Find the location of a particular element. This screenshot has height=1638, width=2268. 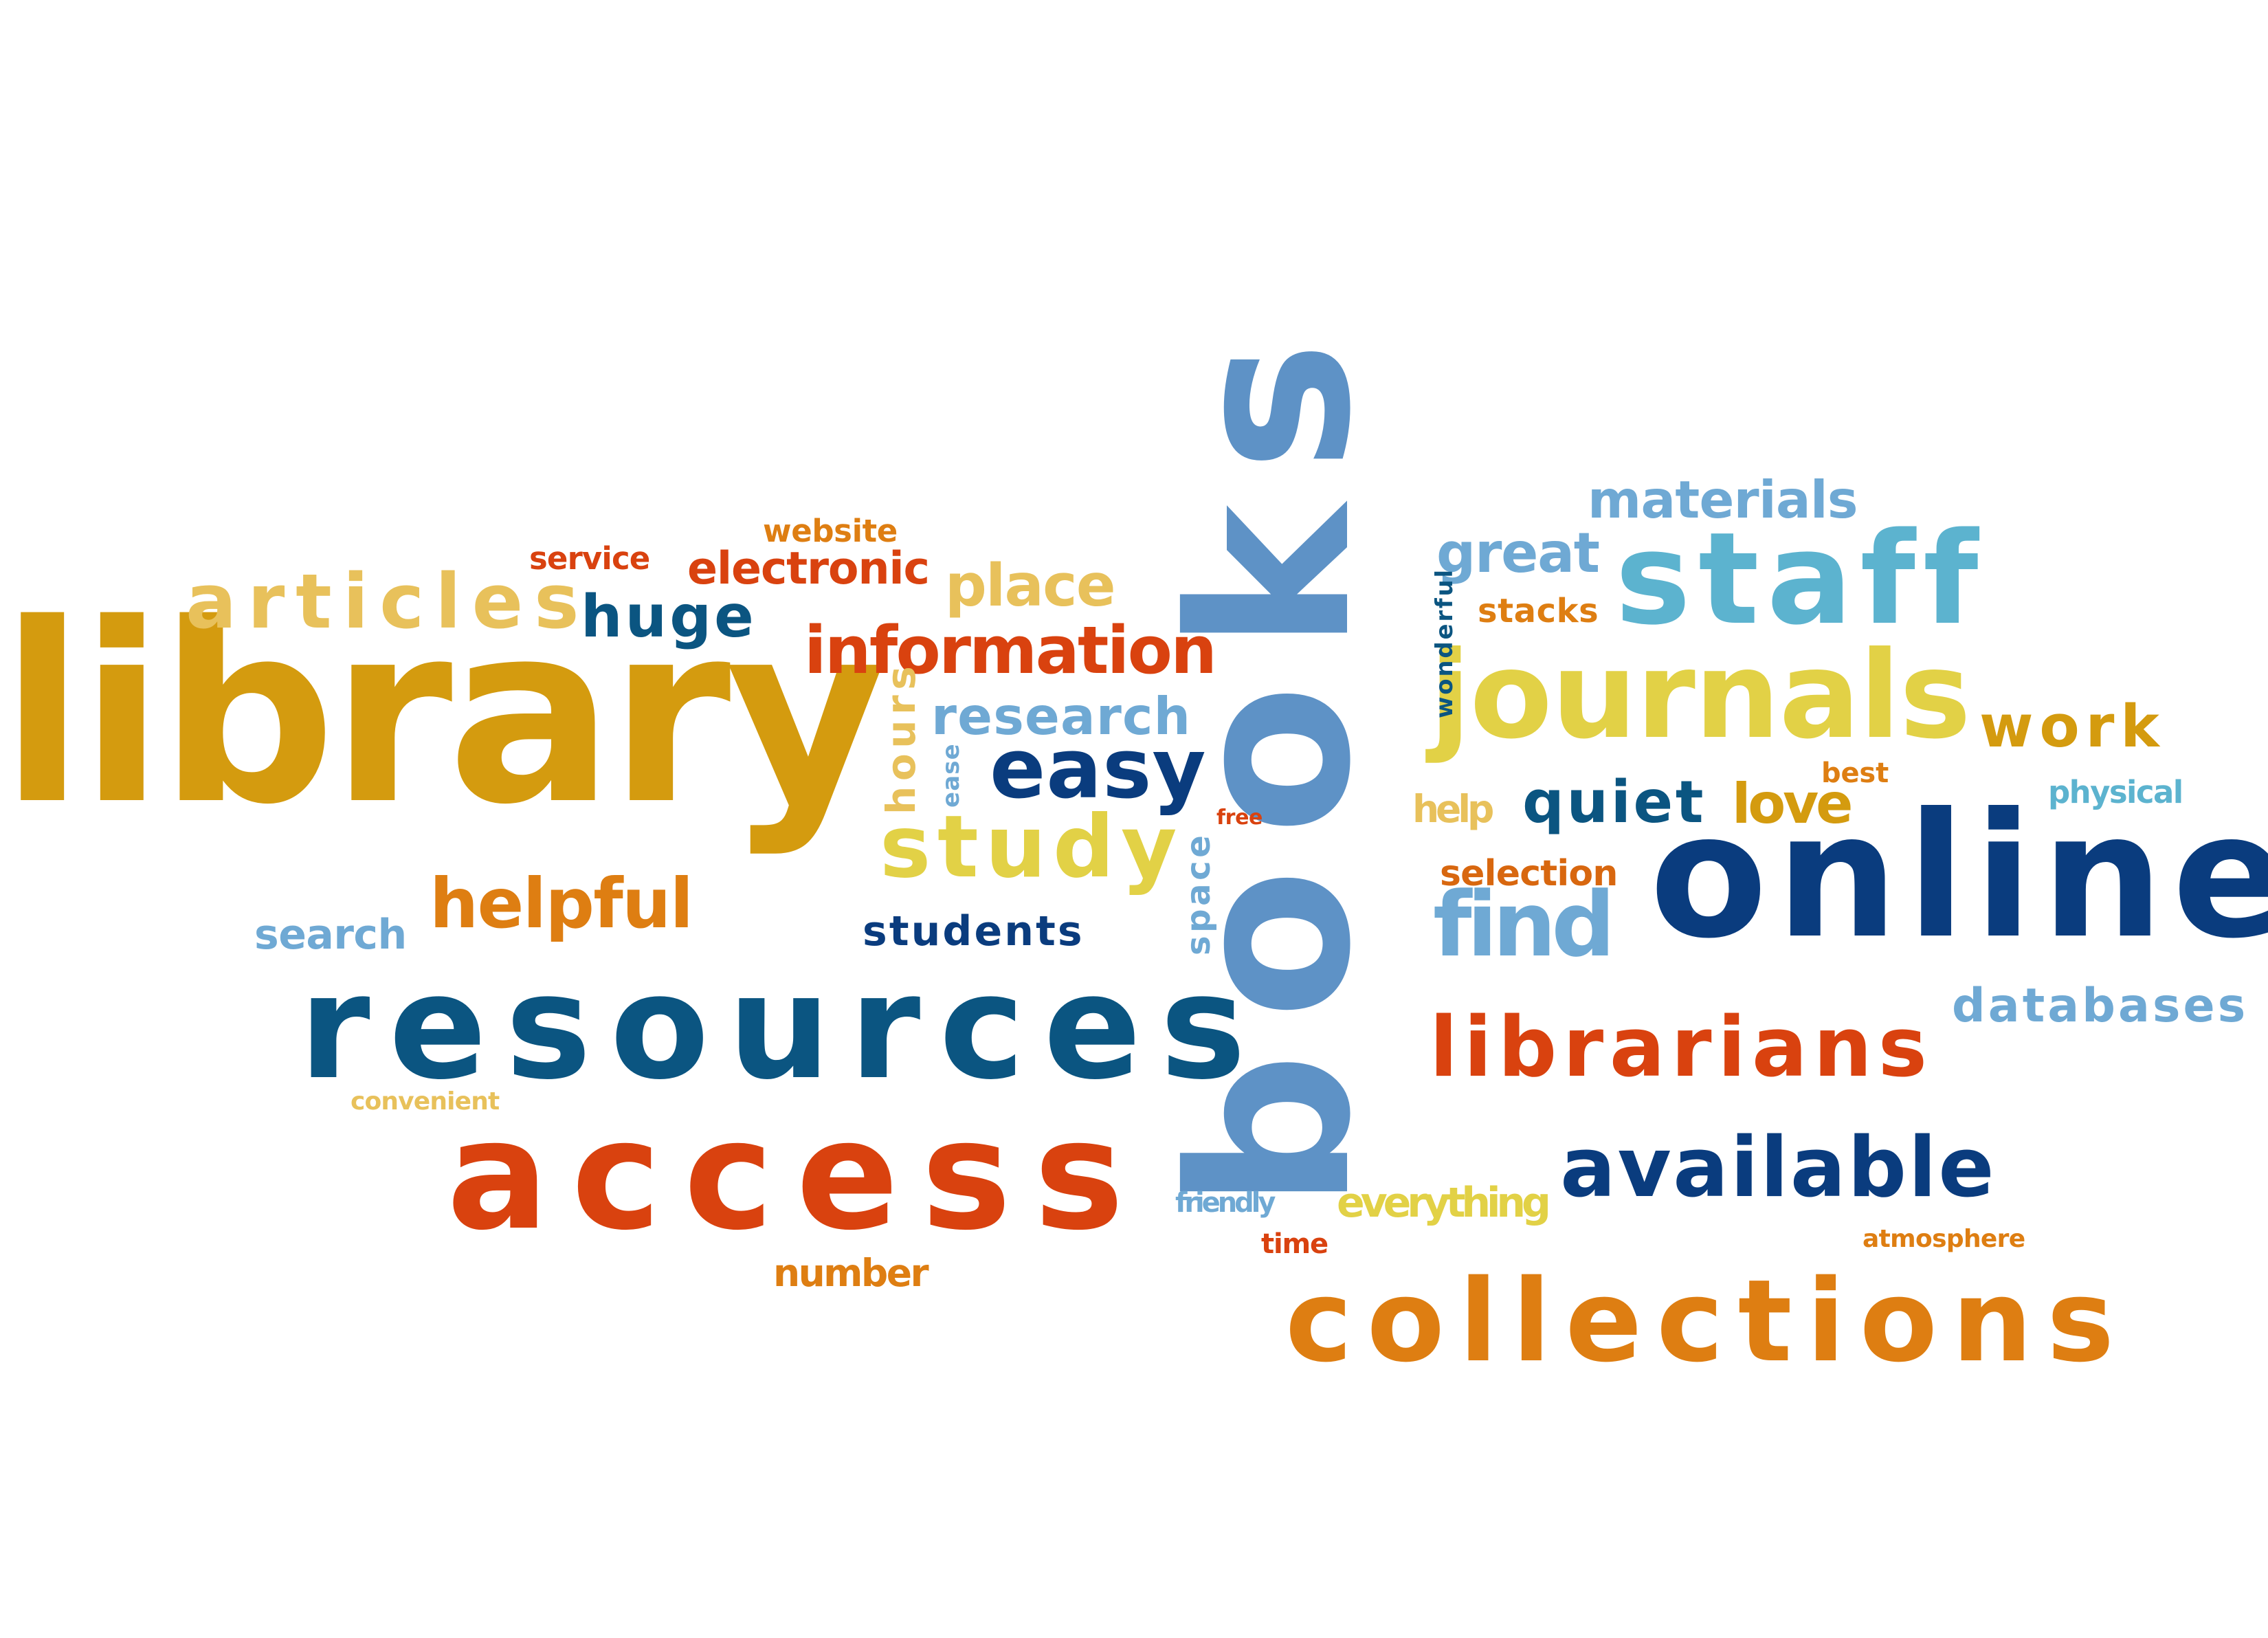

word-access: access is located at coordinates (797, 1175).